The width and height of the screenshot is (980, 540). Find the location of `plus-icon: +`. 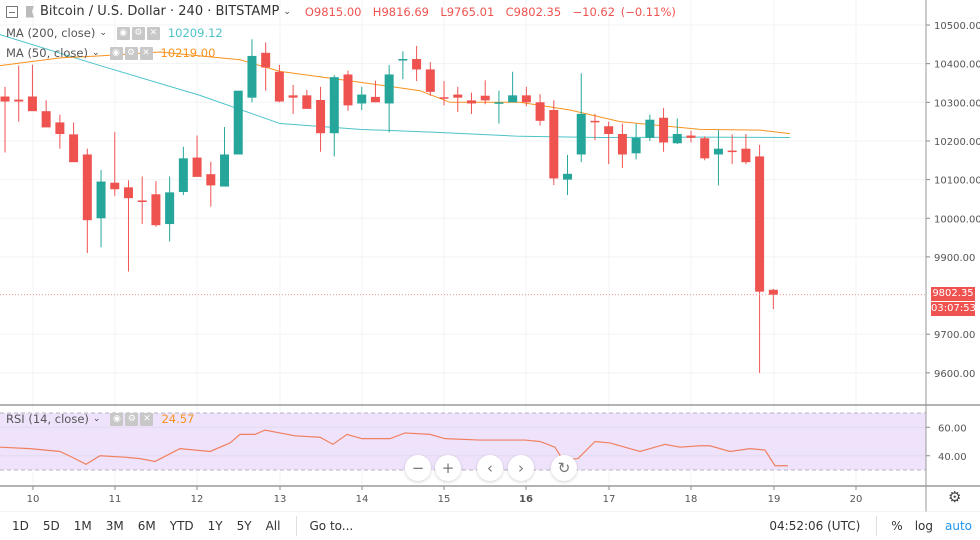

plus-icon: + is located at coordinates (448, 468).